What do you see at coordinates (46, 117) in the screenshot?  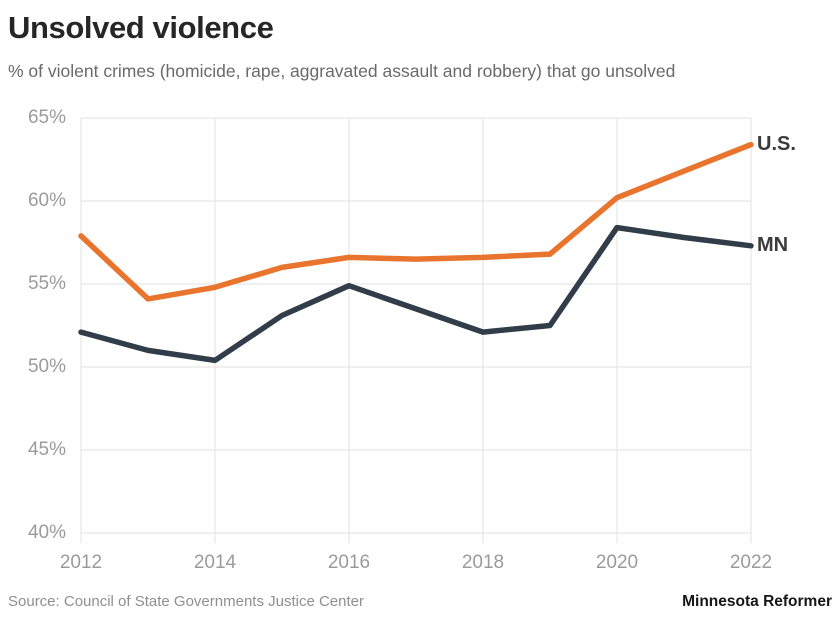 I see `y-axis-tick-label: 65%` at bounding box center [46, 117].